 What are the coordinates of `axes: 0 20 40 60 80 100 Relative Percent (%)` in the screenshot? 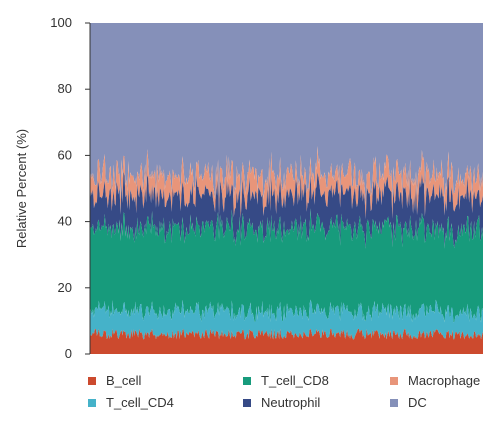 It's located at (52, 188).